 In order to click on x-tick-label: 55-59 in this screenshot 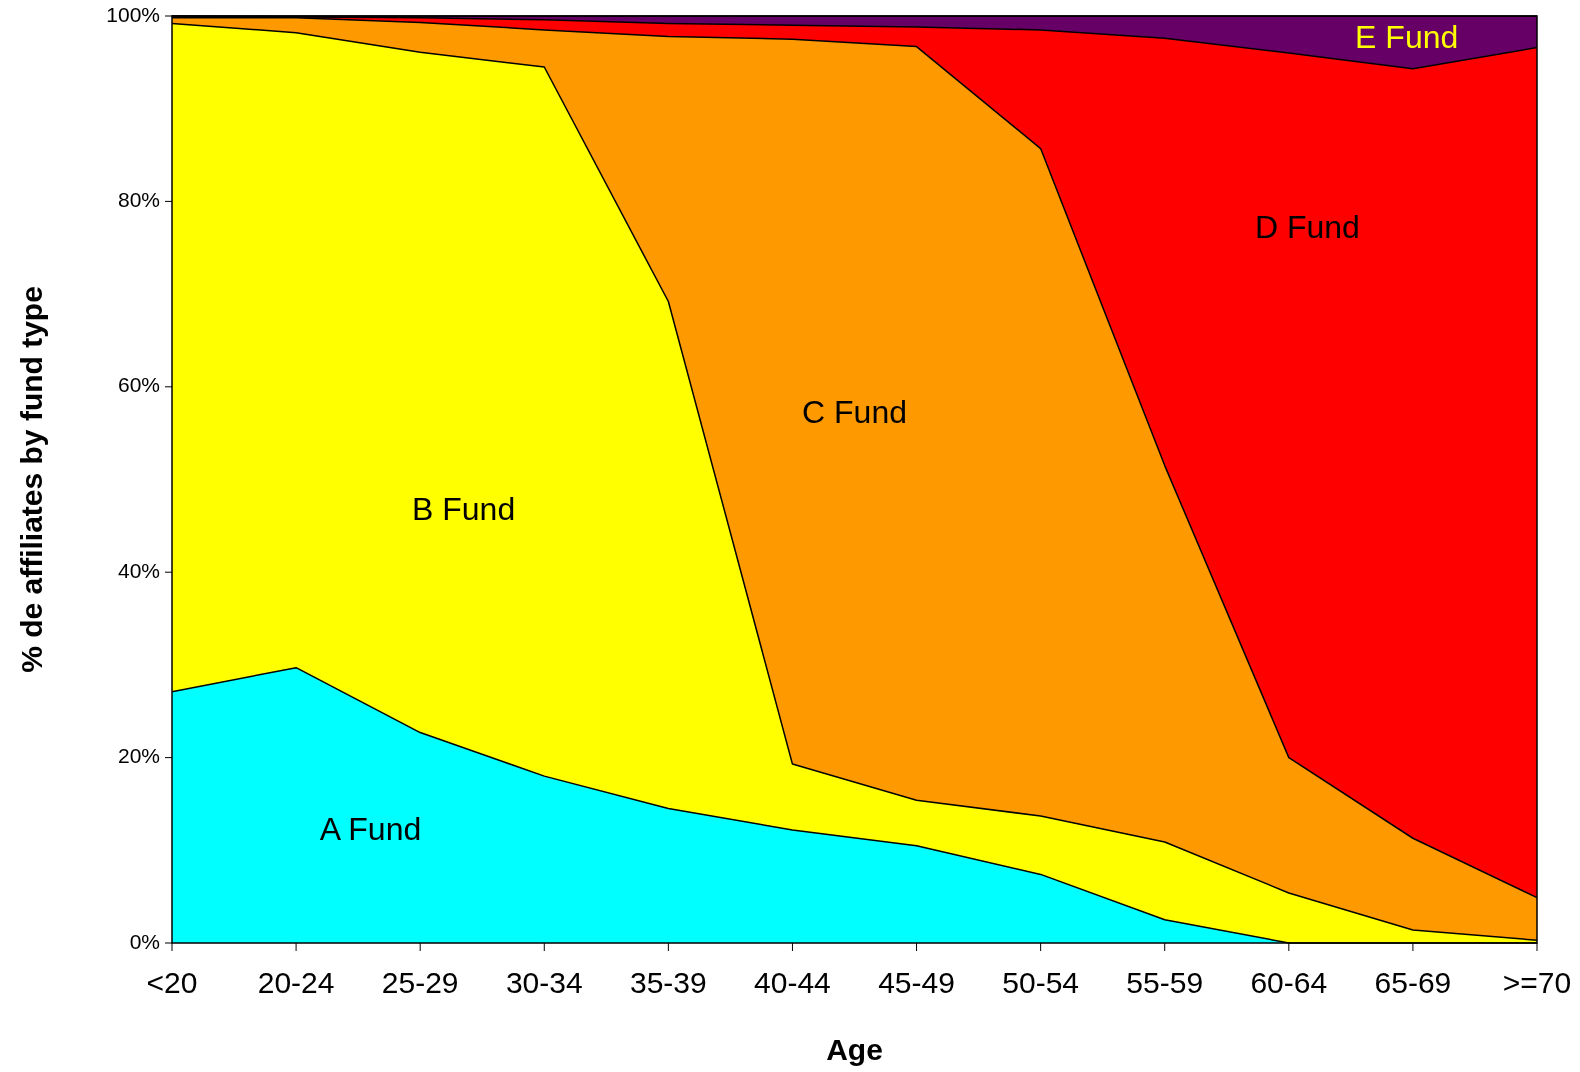, I will do `click(1165, 982)`.